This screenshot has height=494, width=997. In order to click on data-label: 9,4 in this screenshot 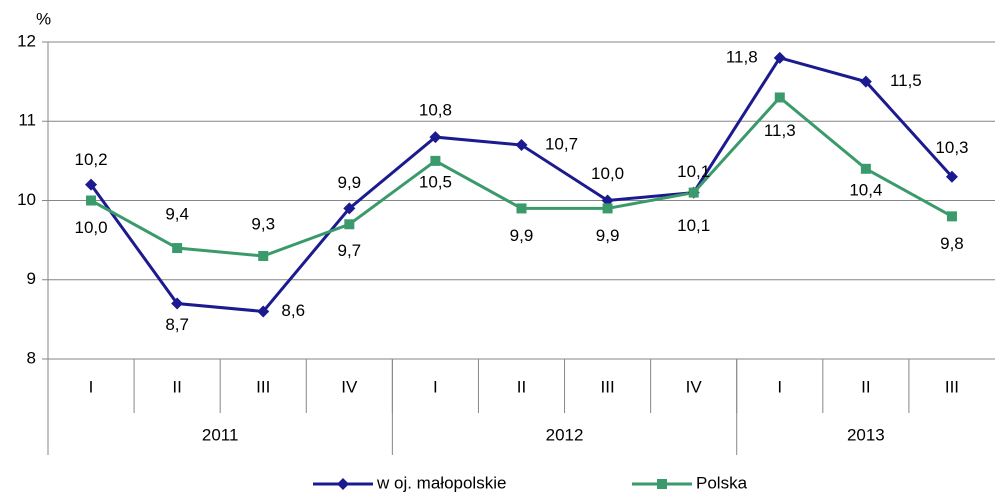, I will do `click(177, 214)`.